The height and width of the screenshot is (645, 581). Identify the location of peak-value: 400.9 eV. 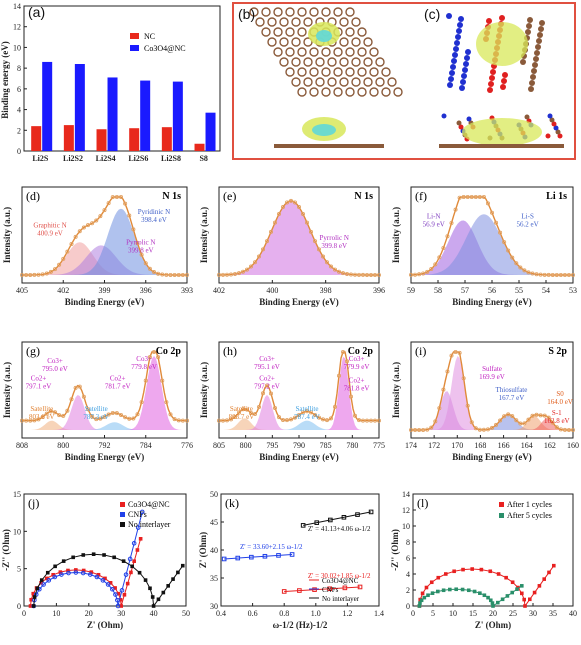
(50, 233).